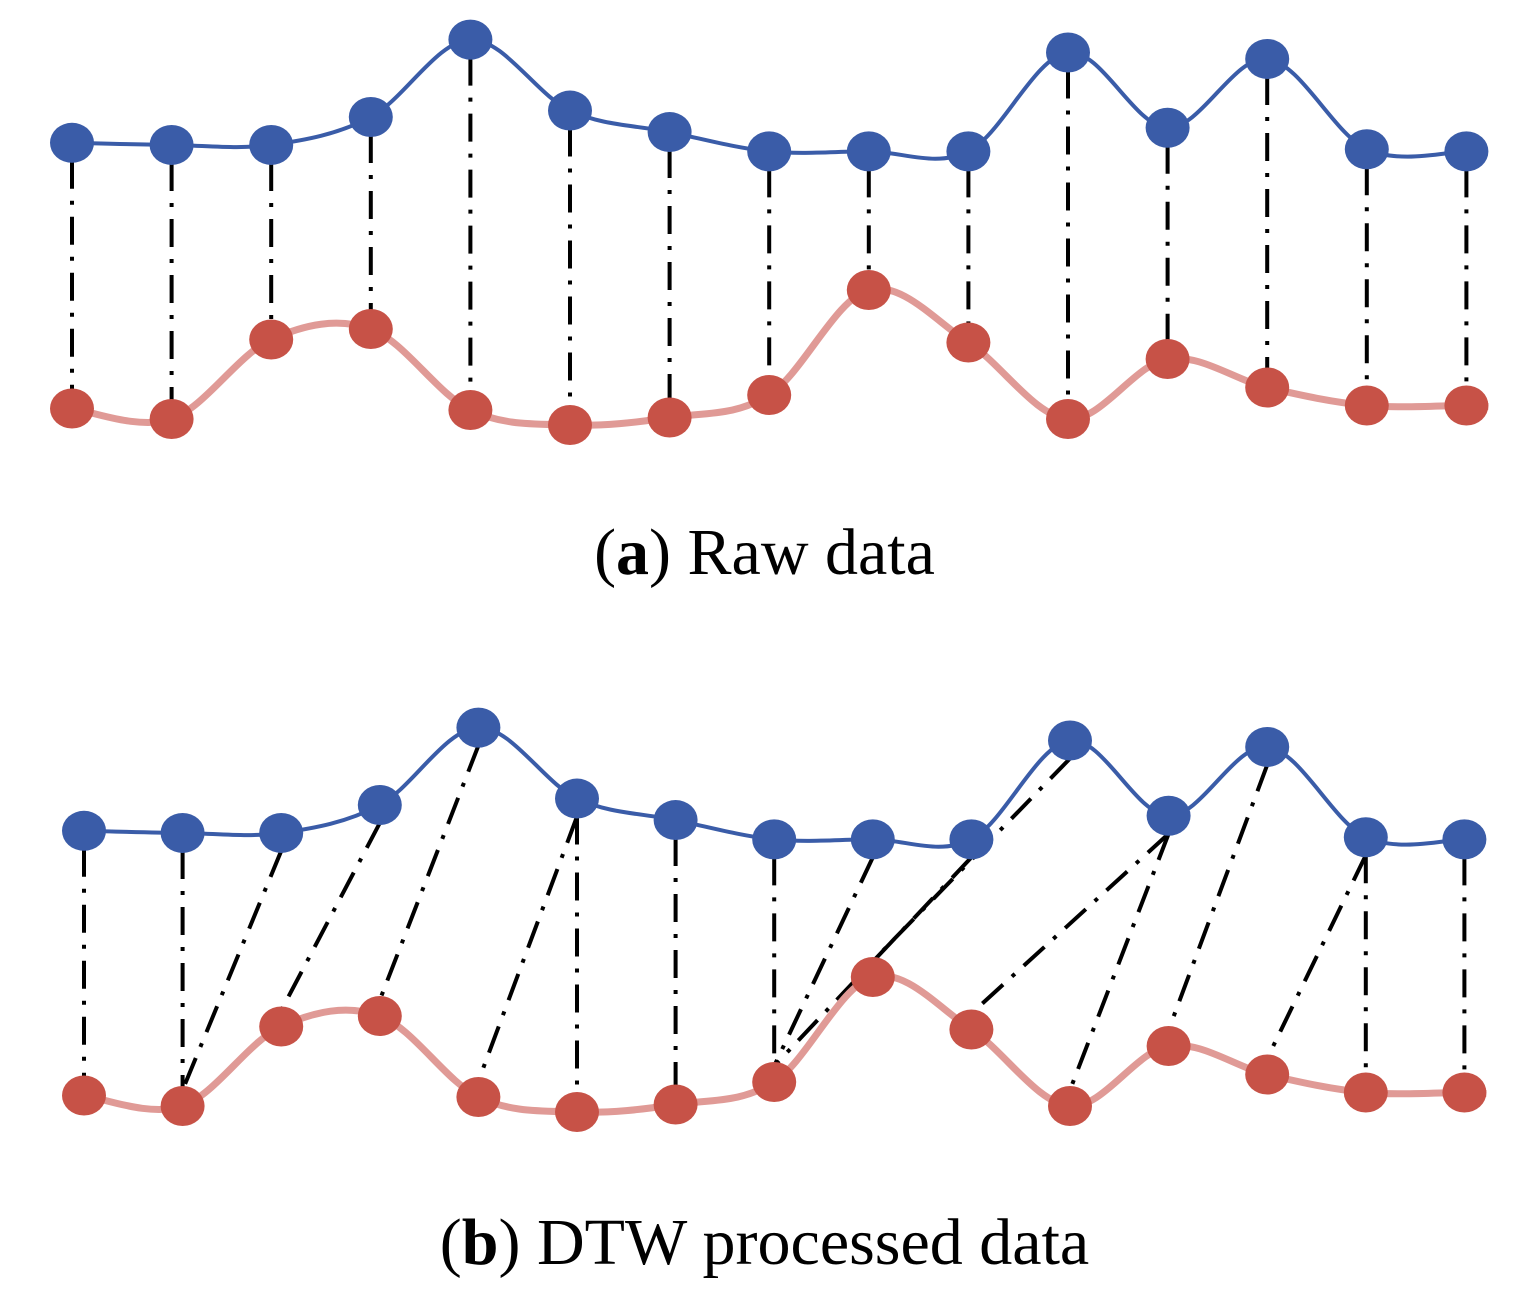 This screenshot has height=1302, width=1529. Describe the element at coordinates (803, 552) in the screenshot. I see `caption-text-a: Raw data` at that location.